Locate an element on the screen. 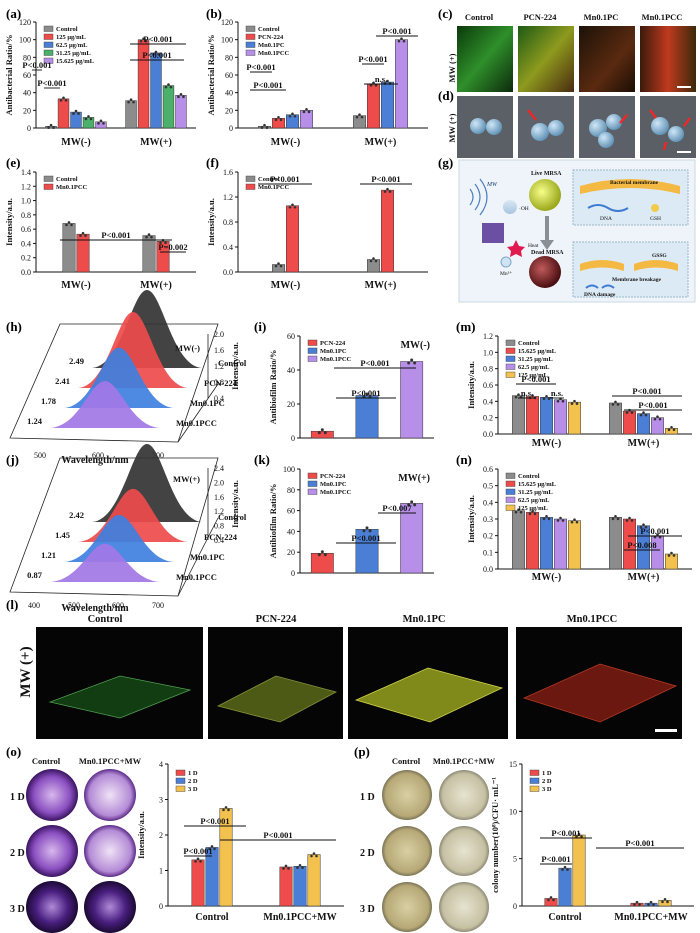 The width and height of the screenshot is (700, 933). y-tick-label: 0.0 is located at coordinates (488, 569).